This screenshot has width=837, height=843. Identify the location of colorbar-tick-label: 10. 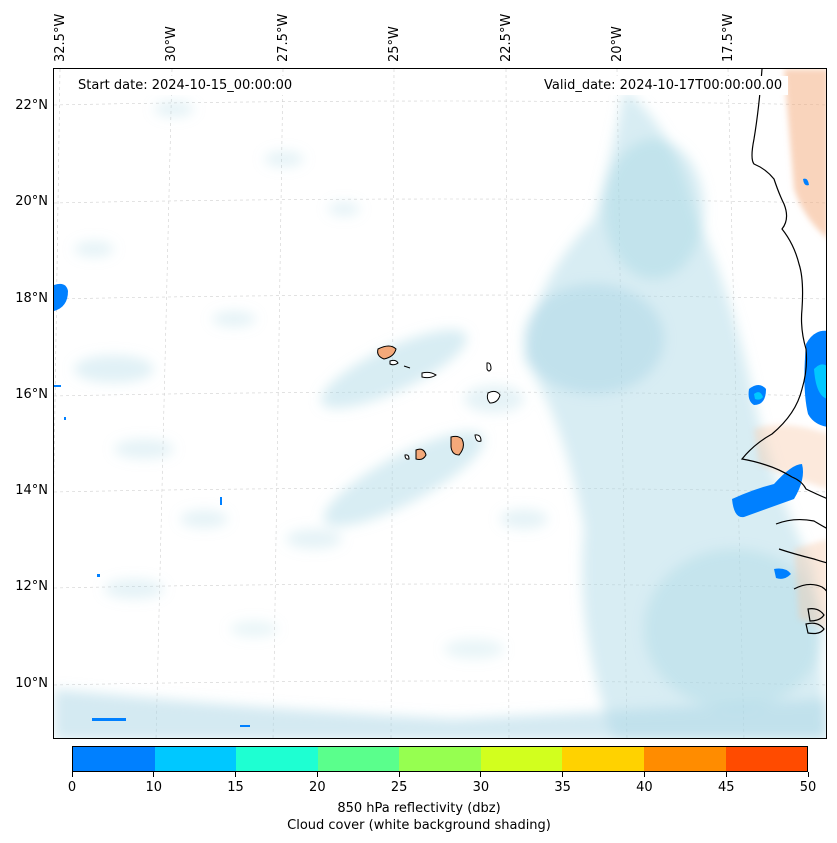
(154, 787).